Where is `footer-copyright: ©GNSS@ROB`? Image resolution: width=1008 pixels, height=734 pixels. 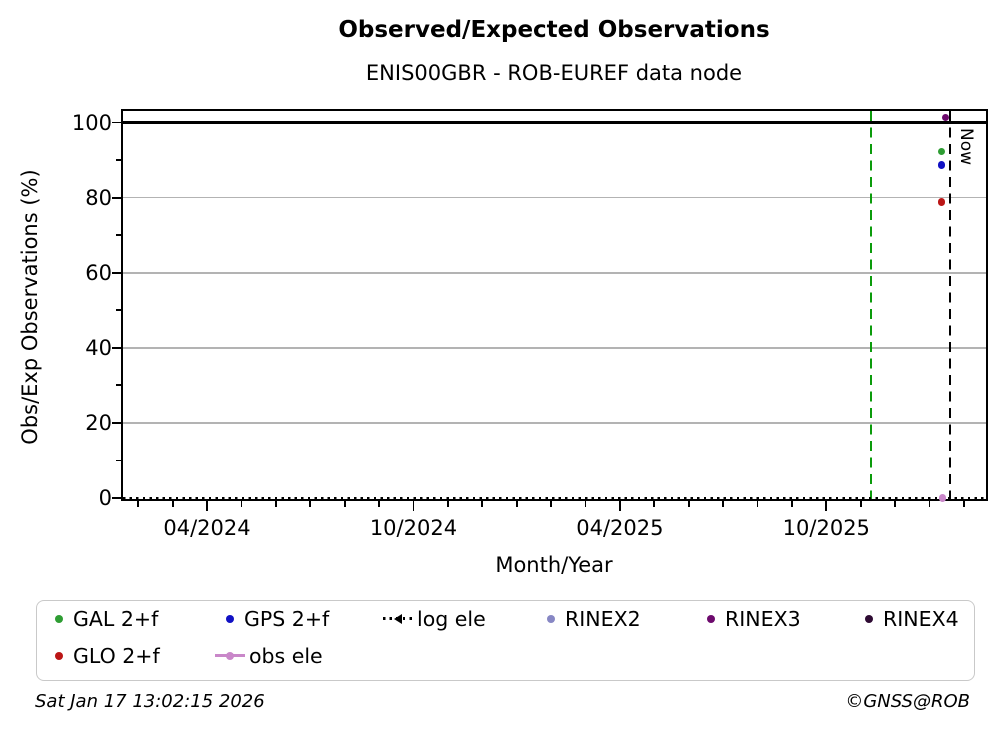 footer-copyright: ©GNSS@ROB is located at coordinates (907, 701).